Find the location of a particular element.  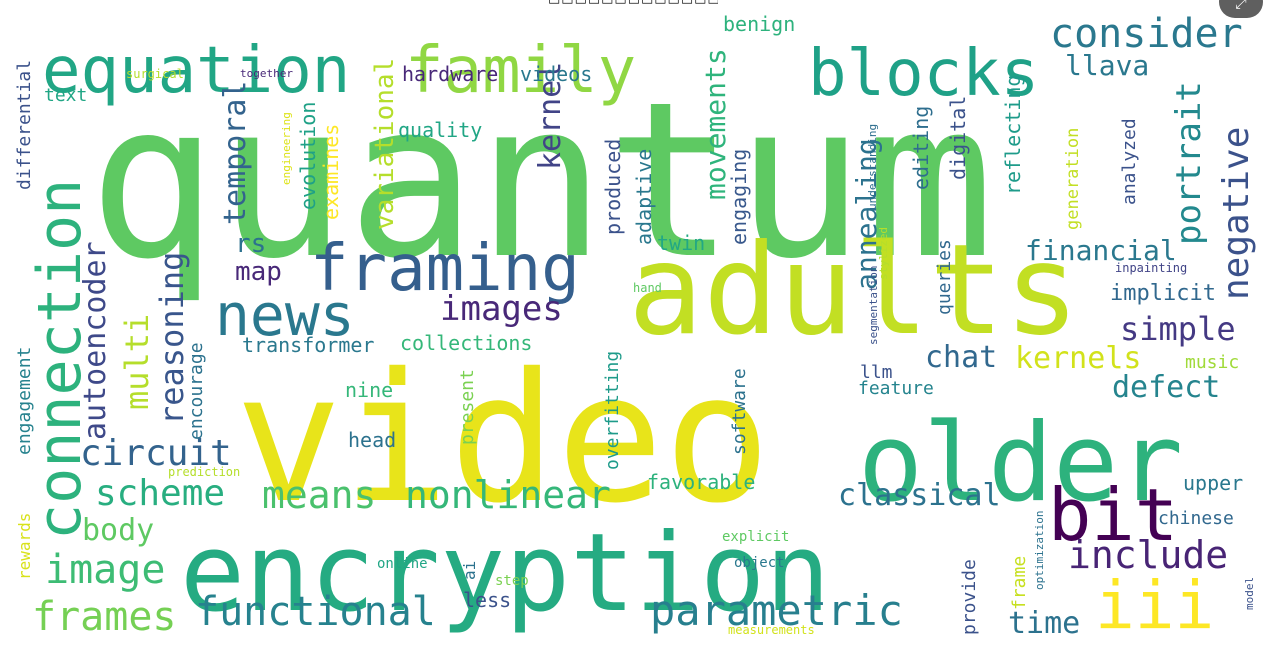

word-scheme: scheme is located at coordinates (160, 493).